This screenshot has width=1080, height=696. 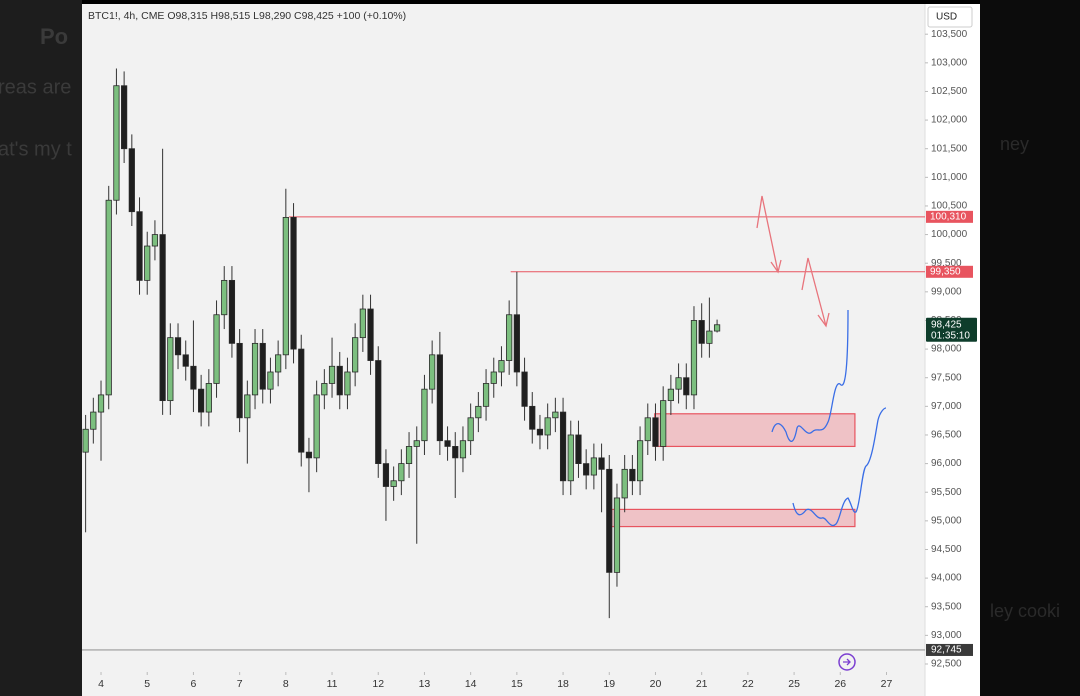 I want to click on currency-button, so click(x=950, y=17).